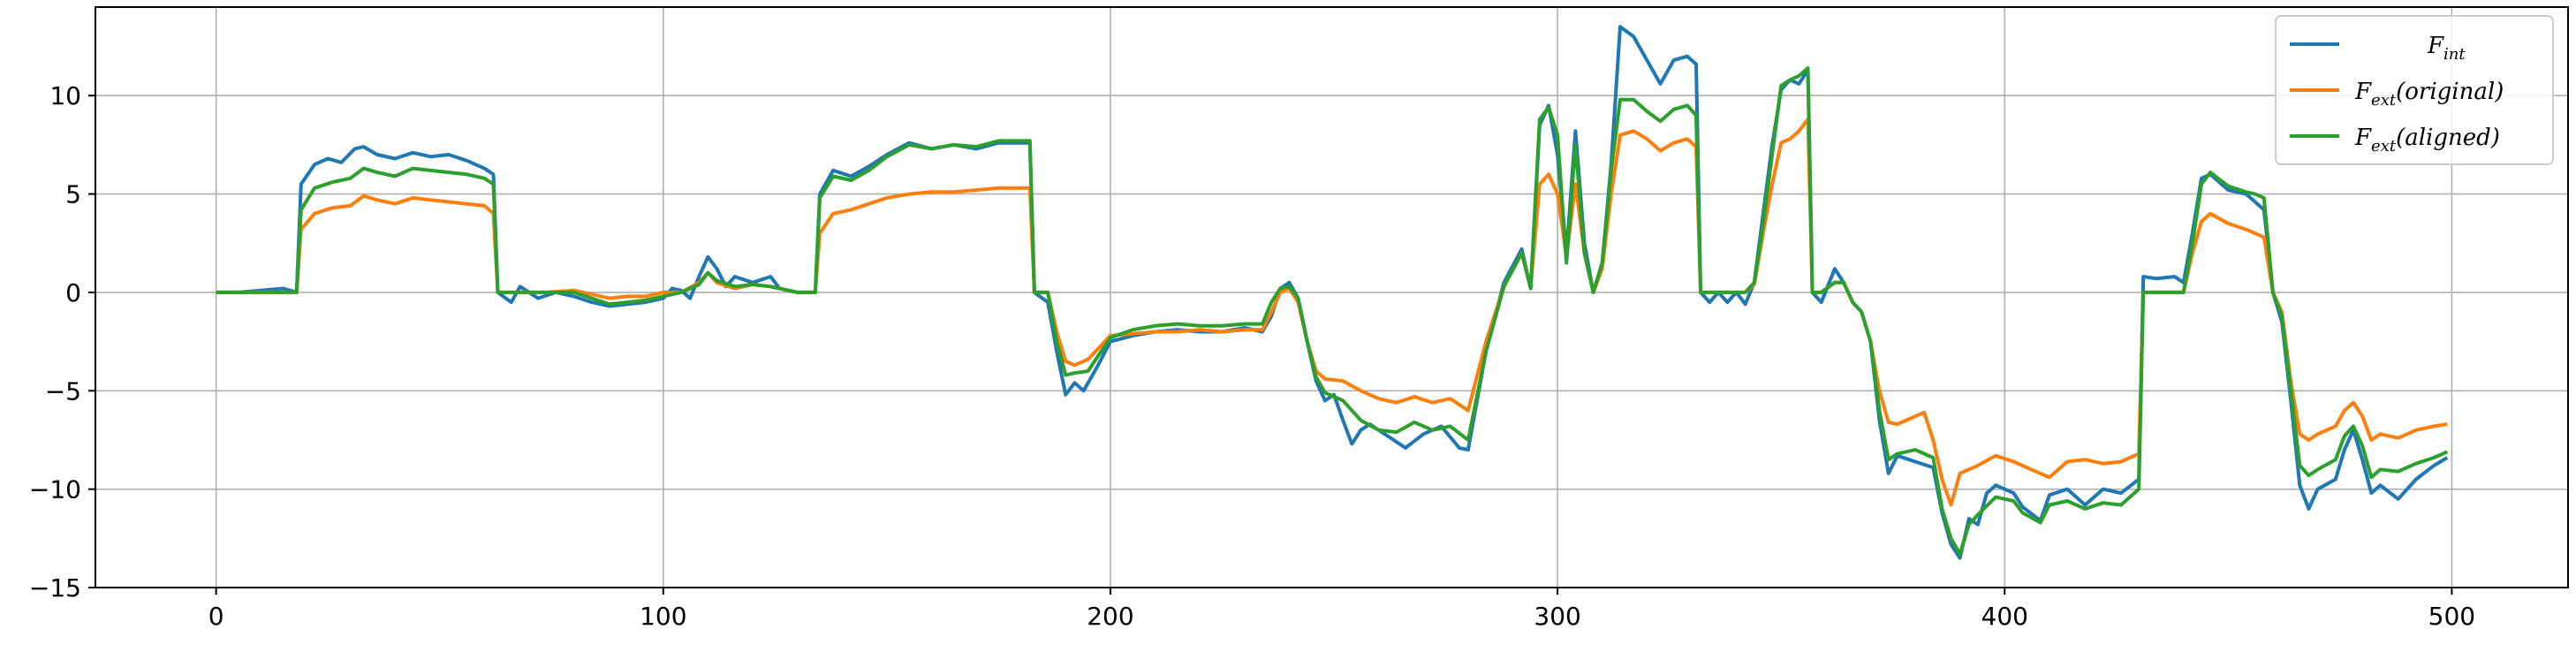 The width and height of the screenshot is (2576, 660). Describe the element at coordinates (73, 194) in the screenshot. I see `y-tick-label: 5` at that location.